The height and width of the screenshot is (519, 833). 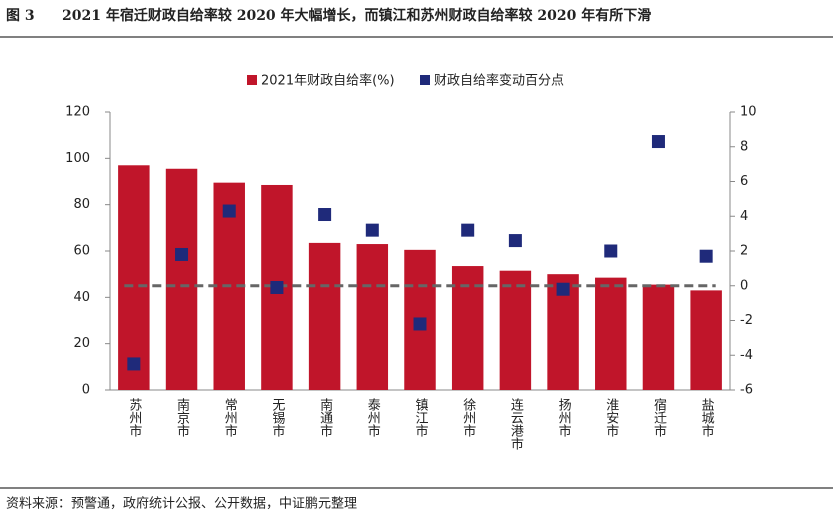 I want to click on y-tick-label: 60, so click(x=81, y=251).